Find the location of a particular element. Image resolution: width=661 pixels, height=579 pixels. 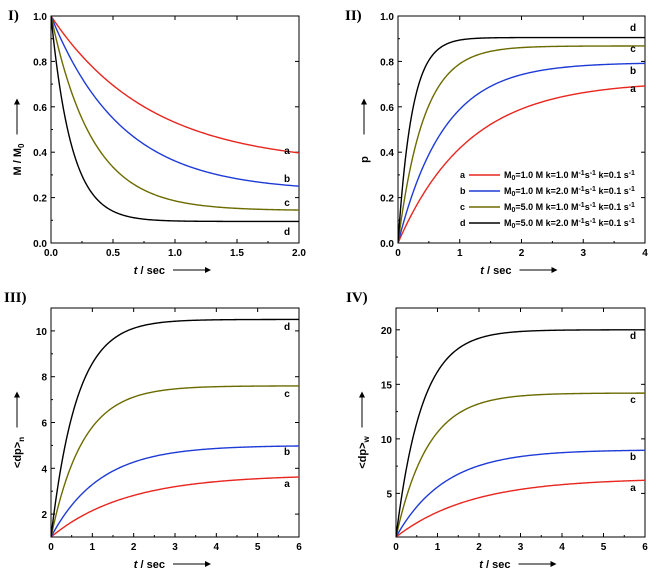

legend-label: M0=1.0 M k=1.0 M-1s-1 k=0.1 s-1 is located at coordinates (569, 176).